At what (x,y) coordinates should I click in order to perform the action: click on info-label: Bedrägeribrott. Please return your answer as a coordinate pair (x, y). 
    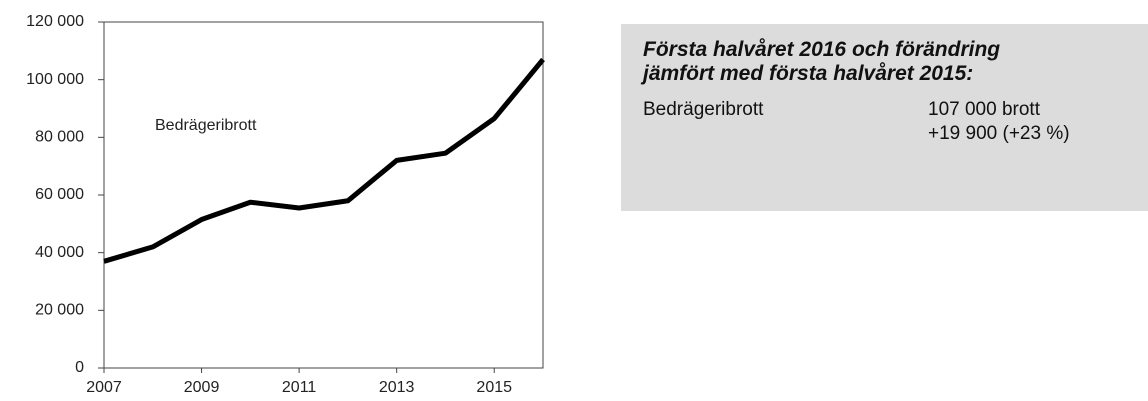
    Looking at the image, I should click on (703, 109).